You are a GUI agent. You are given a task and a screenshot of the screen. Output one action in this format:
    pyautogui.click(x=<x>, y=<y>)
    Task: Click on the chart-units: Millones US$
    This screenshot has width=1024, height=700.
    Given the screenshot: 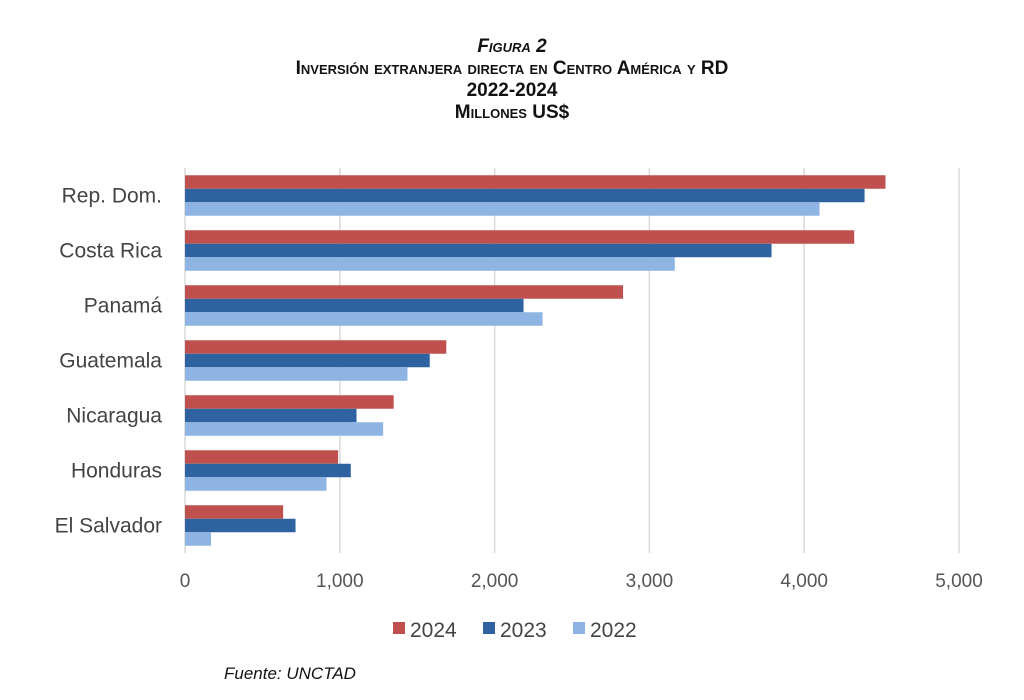 What is the action you would take?
    pyautogui.click(x=512, y=112)
    